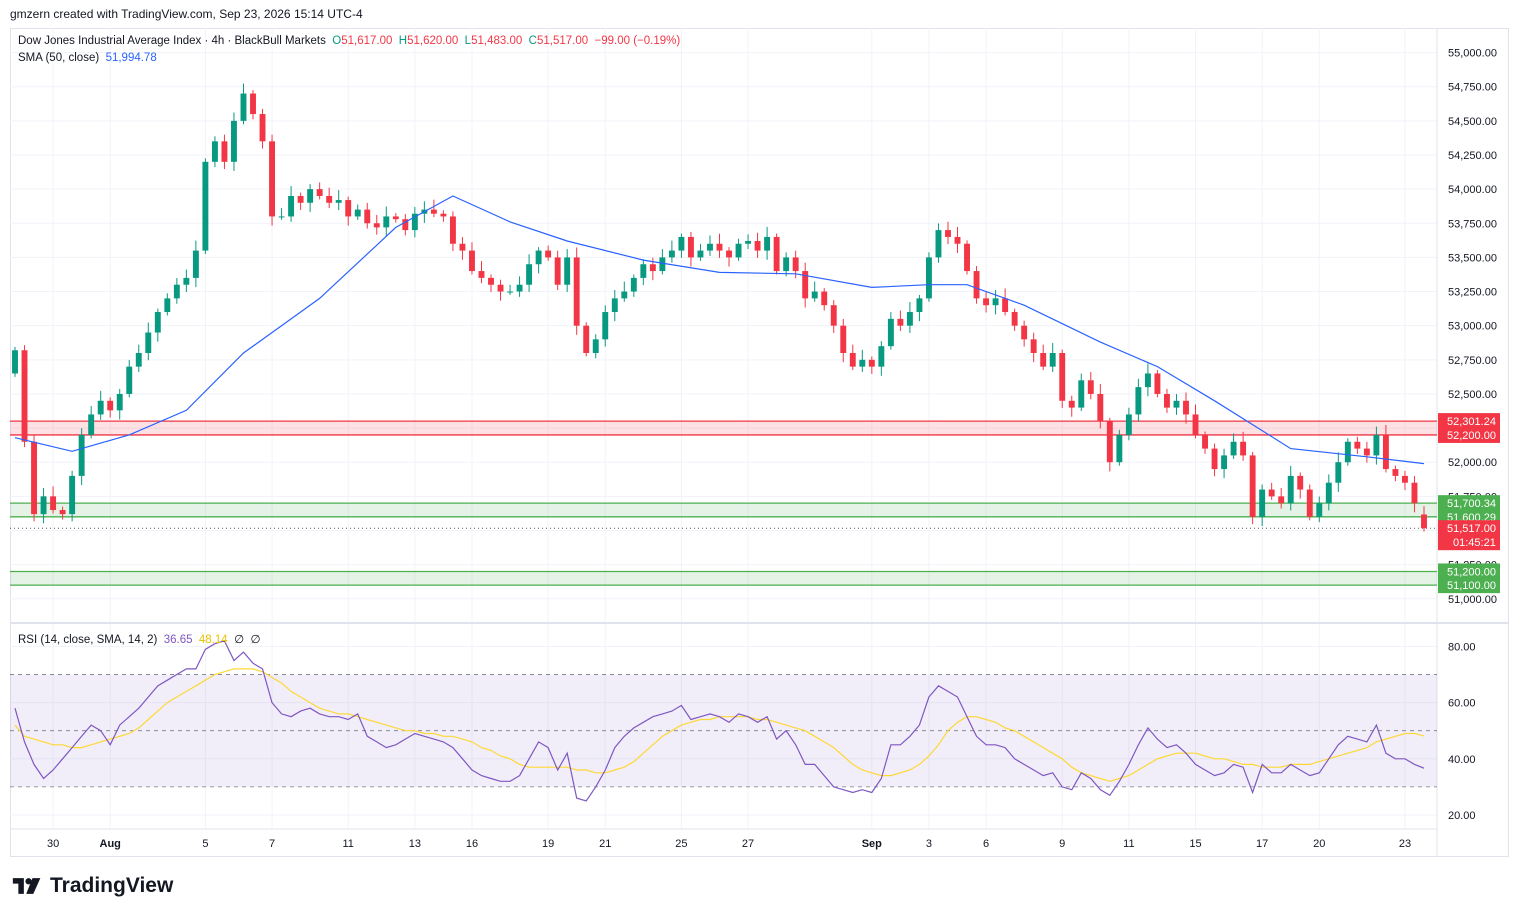  Describe the element at coordinates (1472, 54) in the screenshot. I see `price-axis-tick-label: 55,000.00` at that location.